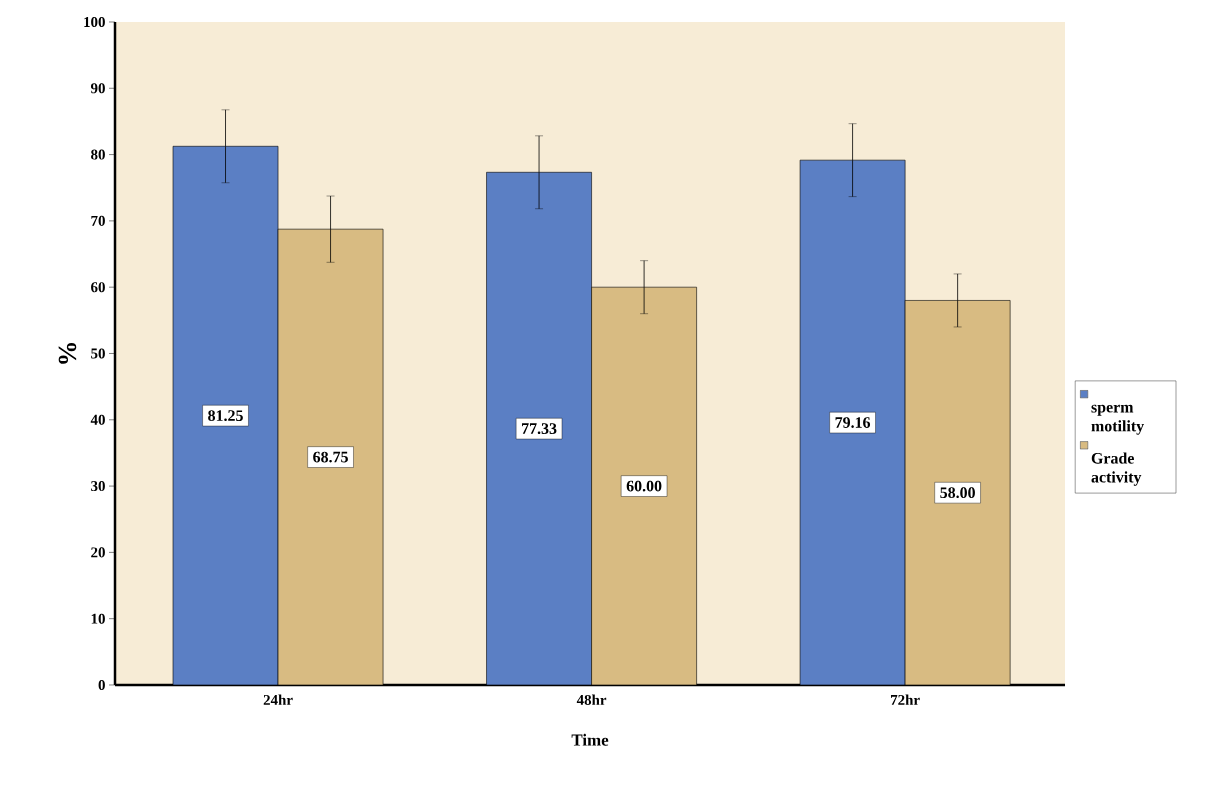  Describe the element at coordinates (591, 700) in the screenshot. I see `x-tick-label: 48hr` at that location.